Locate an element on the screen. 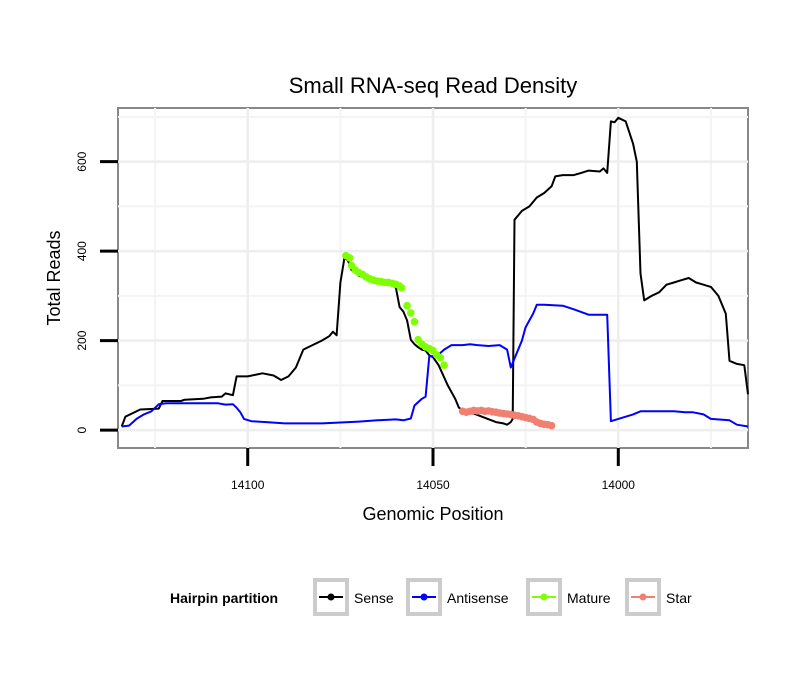 Image resolution: width=810 pixels, height=690 pixels. y-axis: 0 200 400 600 is located at coordinates (96, 292).